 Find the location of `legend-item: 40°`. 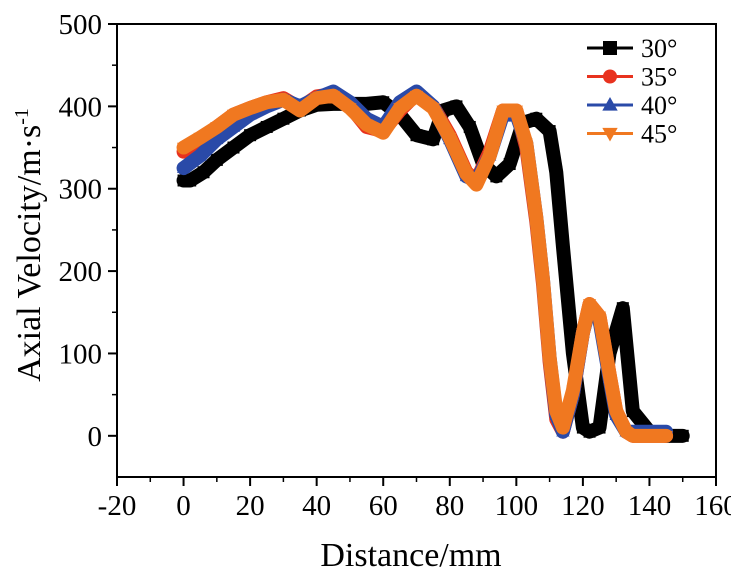

legend-item: 40° is located at coordinates (632, 105).